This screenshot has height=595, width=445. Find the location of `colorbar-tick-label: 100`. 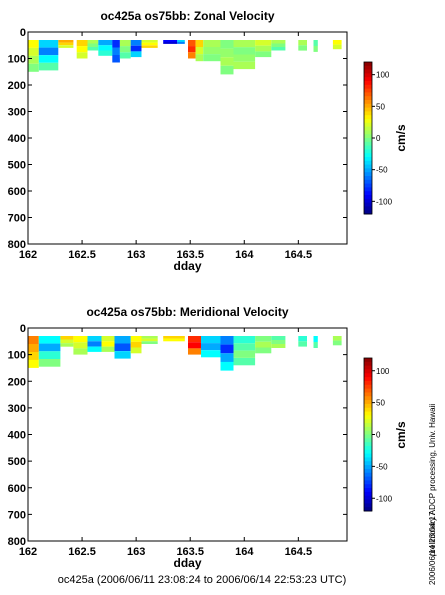

colorbar-tick-label: 100 is located at coordinates (383, 75).